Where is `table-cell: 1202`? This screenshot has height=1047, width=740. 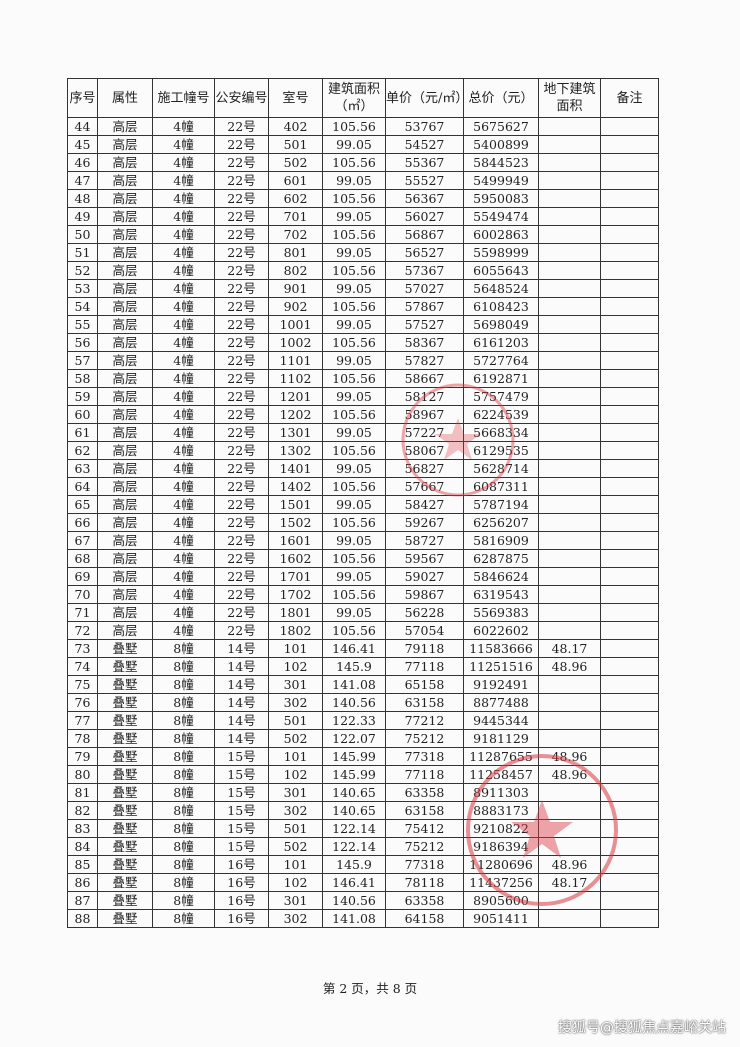
table-cell: 1202 is located at coordinates (295, 414).